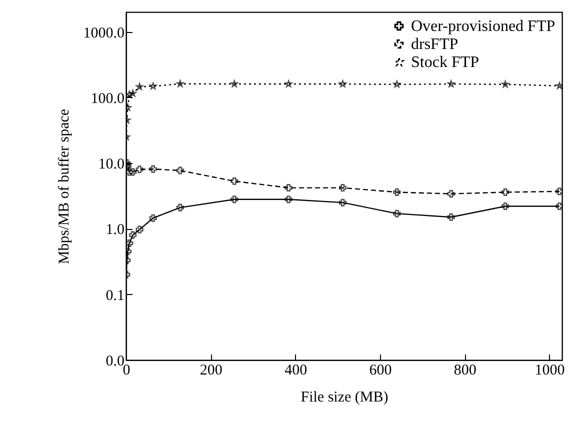  Describe the element at coordinates (126, 370) in the screenshot. I see `x-tick-label: 0` at that location.